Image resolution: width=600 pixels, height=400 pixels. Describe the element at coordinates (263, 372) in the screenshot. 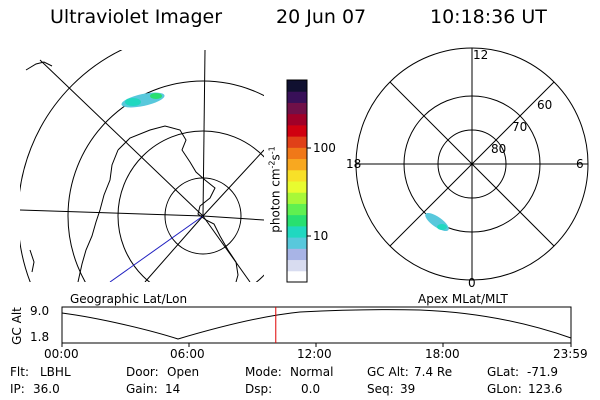

I see `mode-label: Mode:` at that location.